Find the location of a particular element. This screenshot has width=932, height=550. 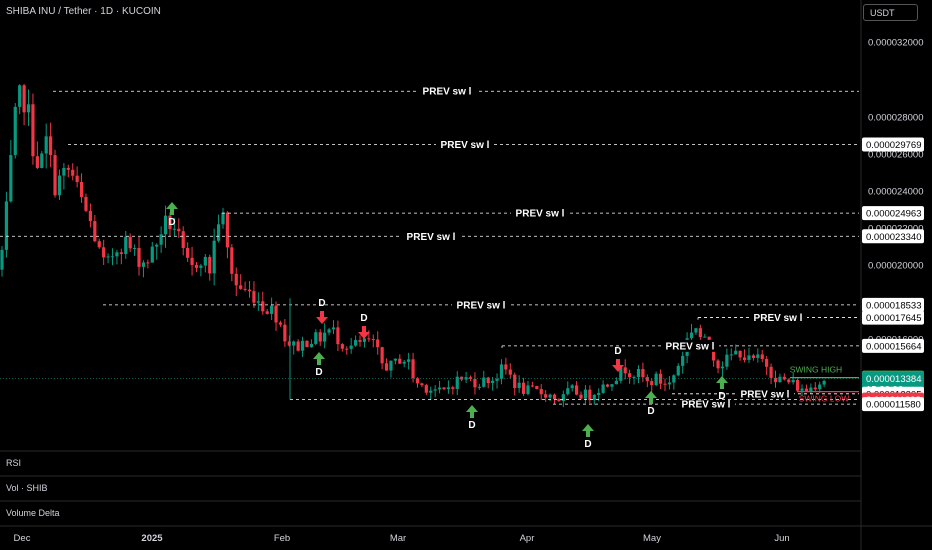

time-axis-tick: May is located at coordinates (652, 538).